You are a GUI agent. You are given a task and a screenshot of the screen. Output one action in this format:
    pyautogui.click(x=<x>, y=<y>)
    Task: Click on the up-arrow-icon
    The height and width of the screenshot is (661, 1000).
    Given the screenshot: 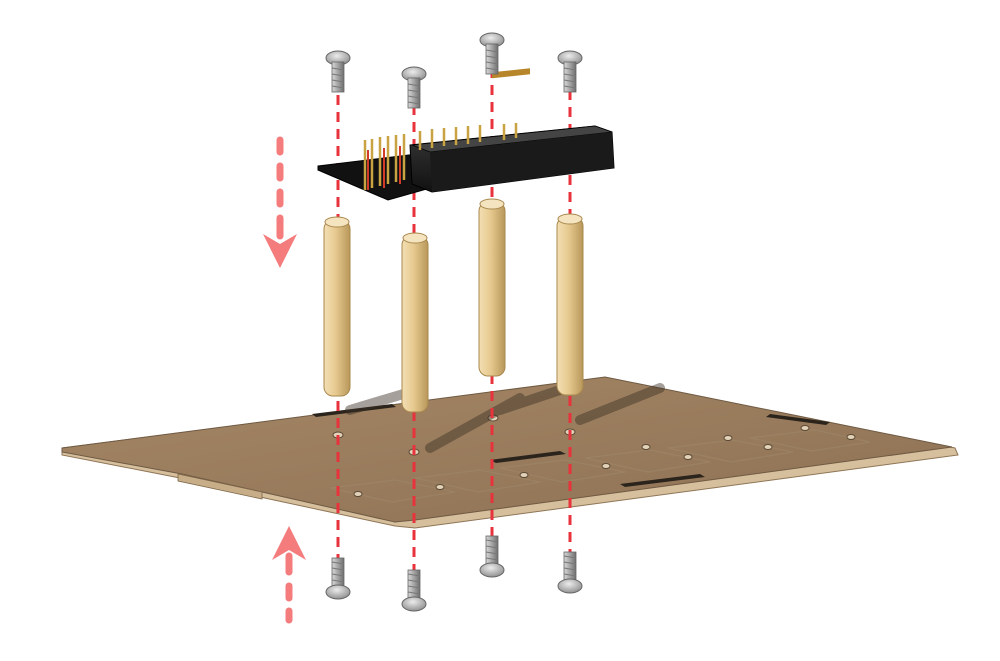 What is the action you would take?
    pyautogui.click(x=289, y=575)
    